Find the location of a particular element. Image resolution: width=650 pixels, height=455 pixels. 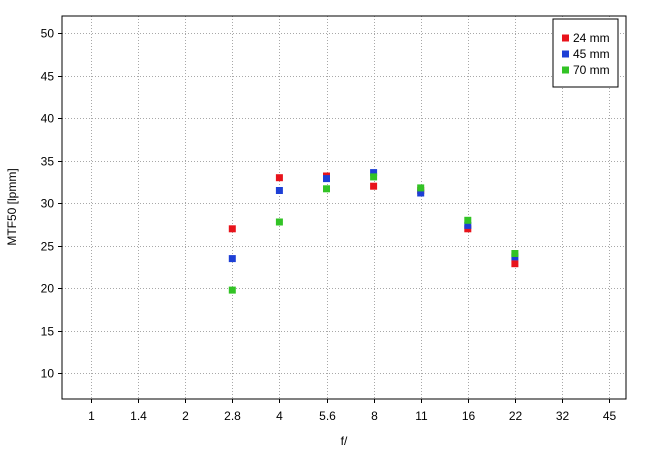

y-axis-ticks: 10 15 20 25 30 35 40 45 50 is located at coordinates (51, 204).